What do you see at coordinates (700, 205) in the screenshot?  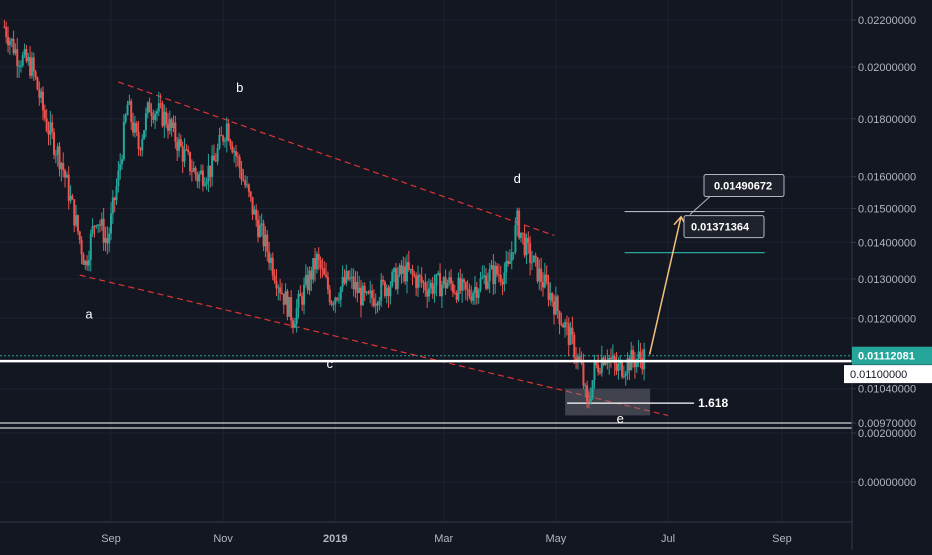 I see `target-callout-1-pointer` at bounding box center [700, 205].